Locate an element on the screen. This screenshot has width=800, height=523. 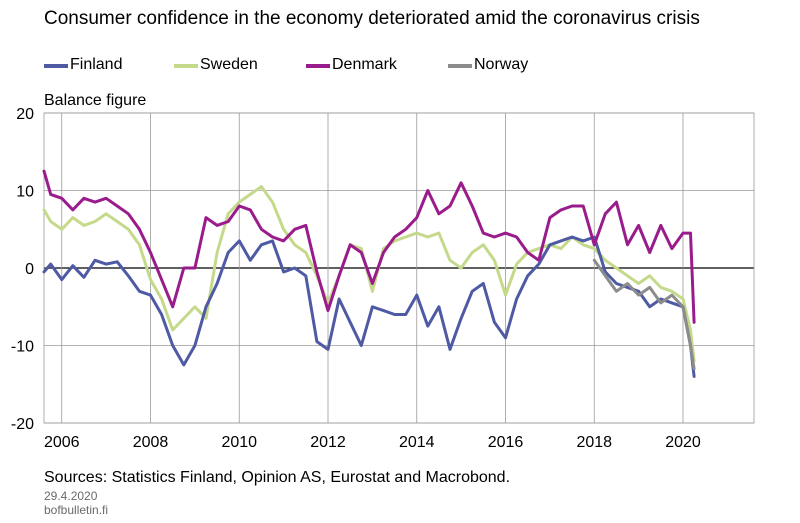
y-tick-label: 10 is located at coordinates (25, 192).